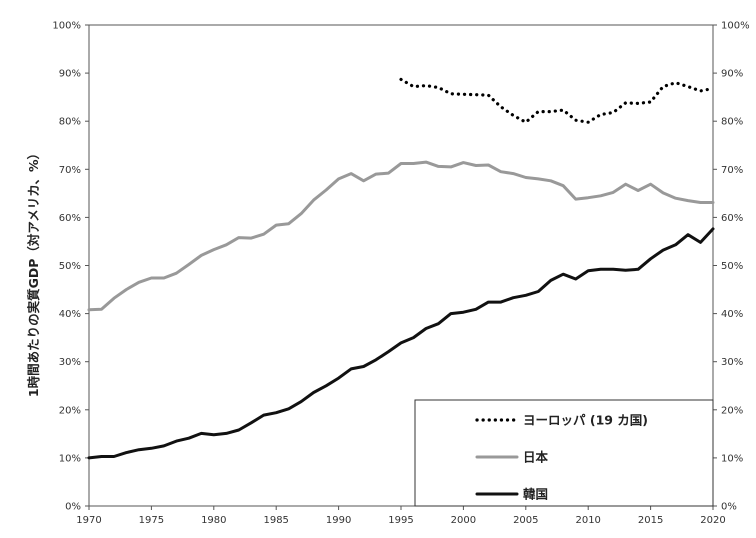 The width and height of the screenshot is (756, 538). I want to click on y-tick-label-left: 60%, so click(70, 218).